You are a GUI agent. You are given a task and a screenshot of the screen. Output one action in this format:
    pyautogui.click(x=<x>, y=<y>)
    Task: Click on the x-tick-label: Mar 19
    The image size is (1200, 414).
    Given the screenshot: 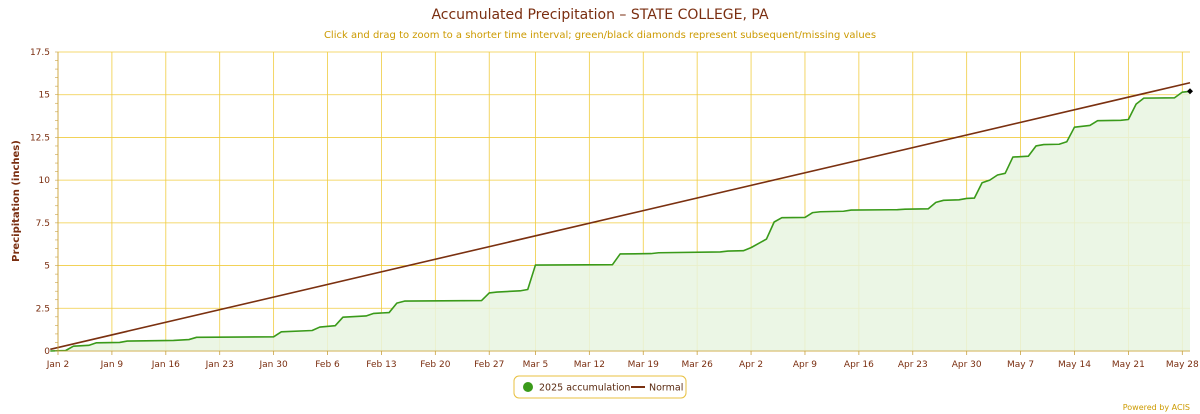 What is the action you would take?
    pyautogui.click(x=644, y=365)
    